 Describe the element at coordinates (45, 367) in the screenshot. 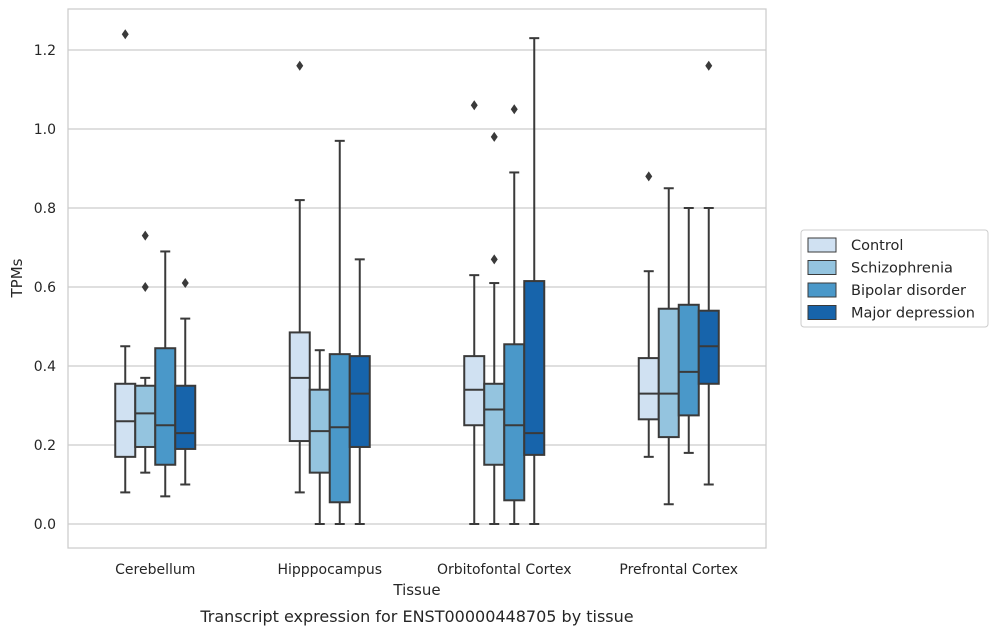

I see `y-tick-label: 0.4` at that location.